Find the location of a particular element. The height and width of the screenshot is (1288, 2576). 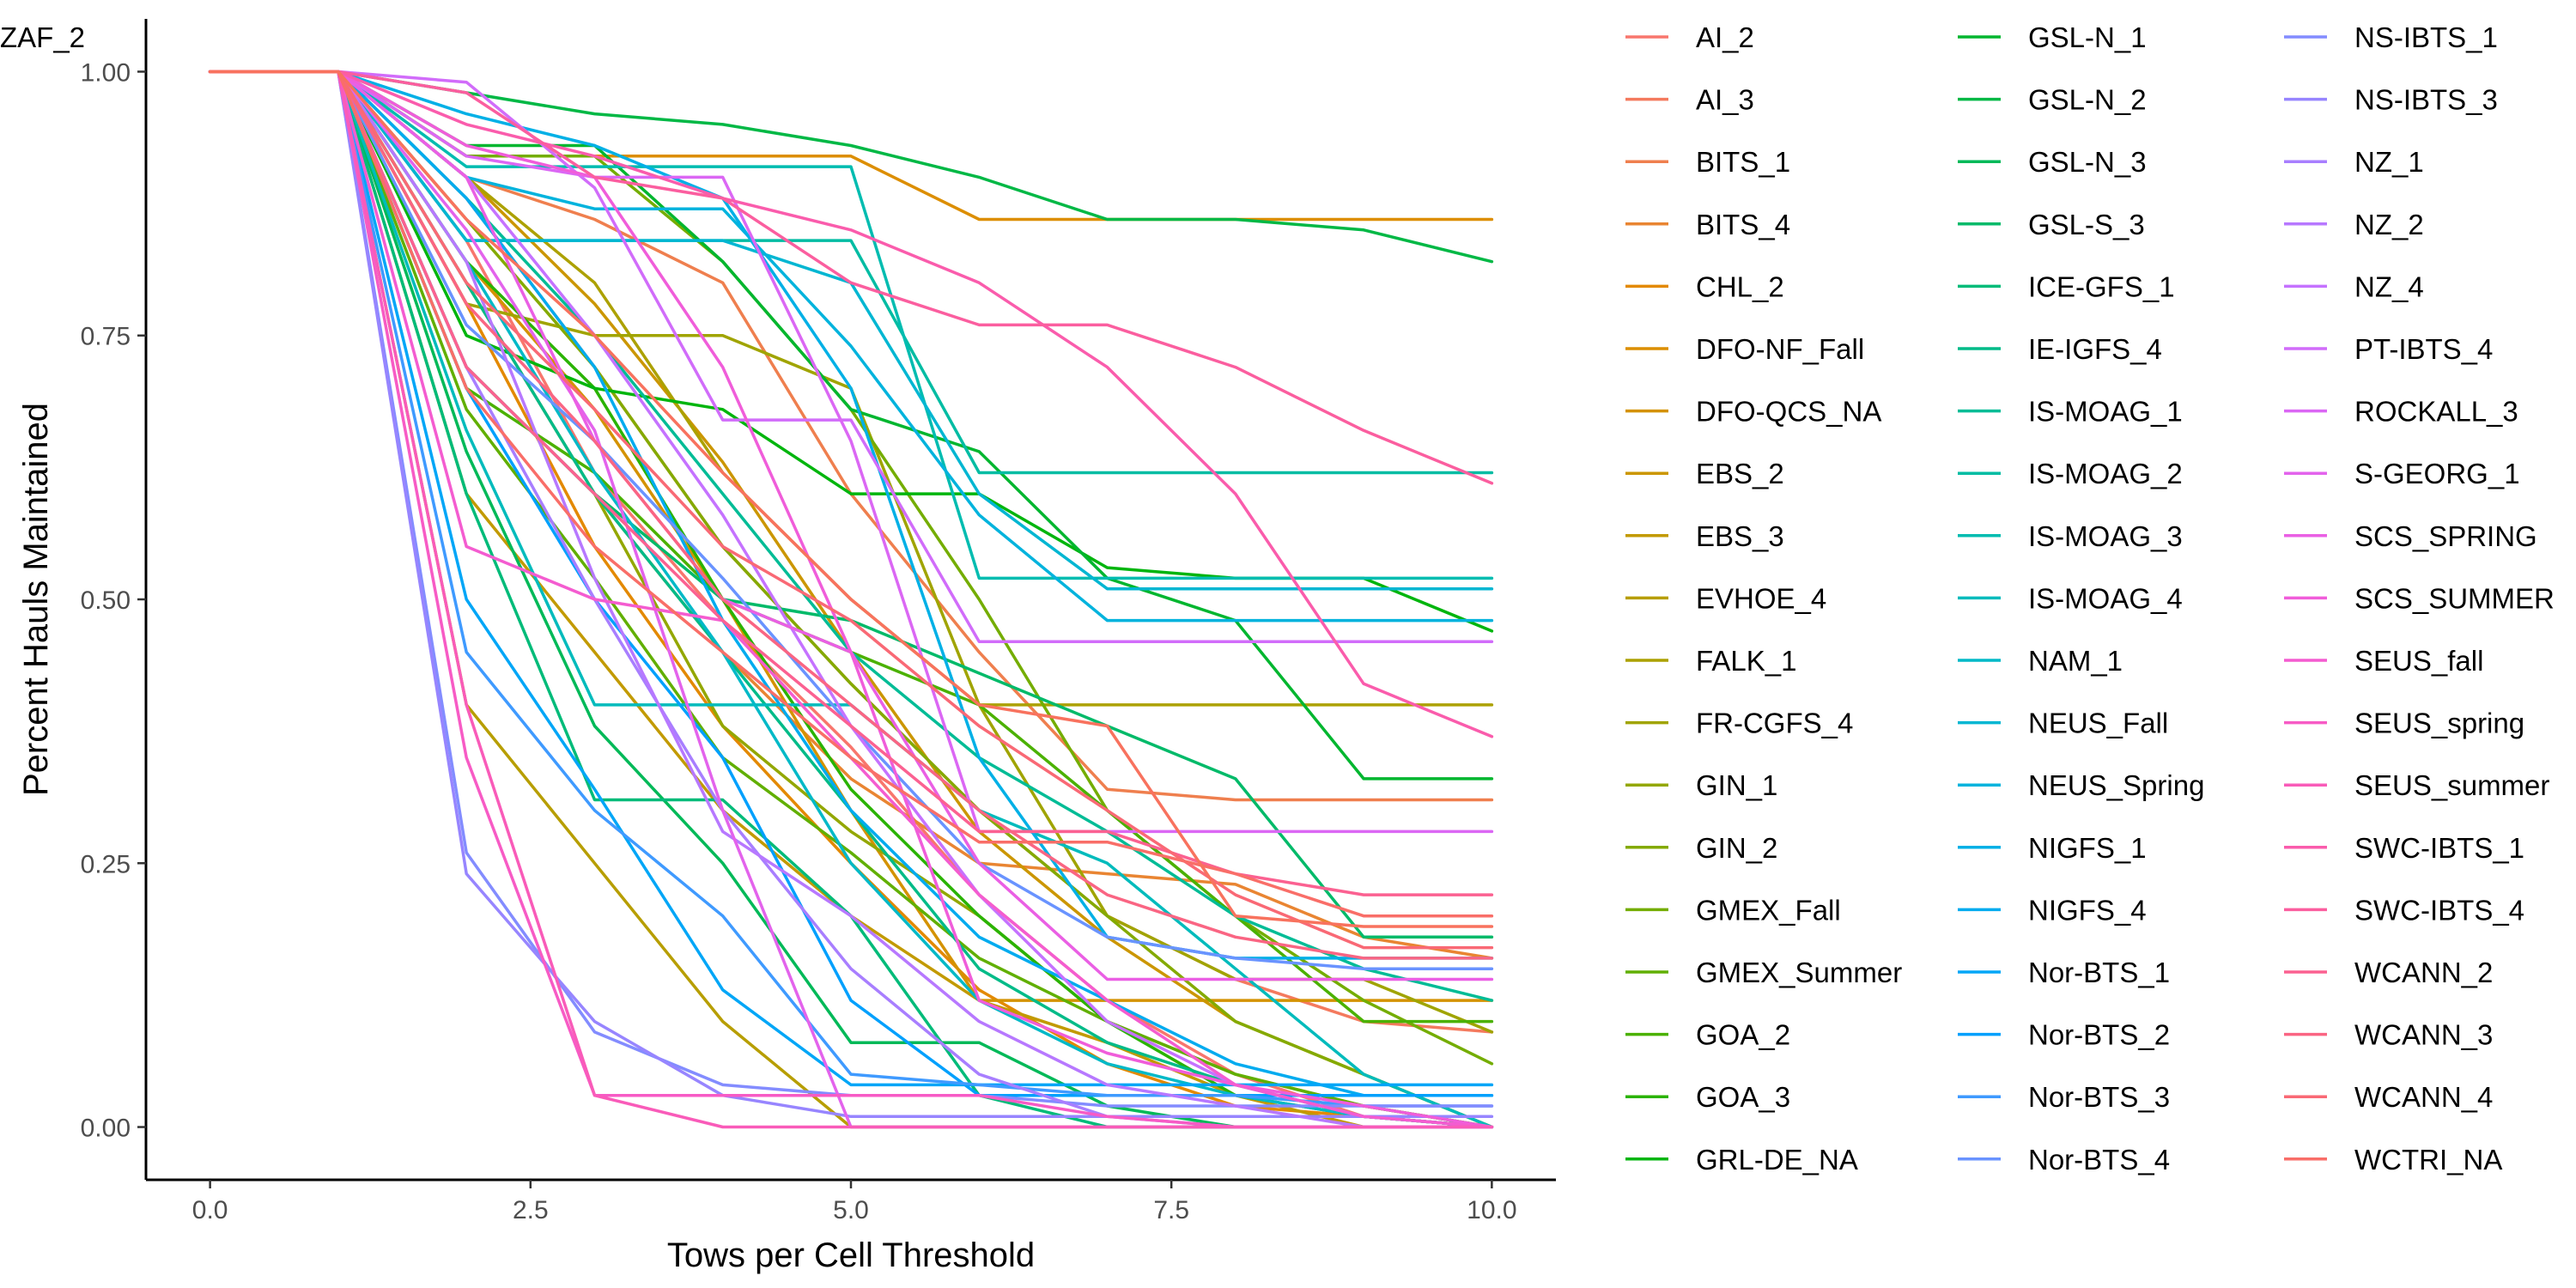

y-tick-label: 0.75 is located at coordinates (106, 337).